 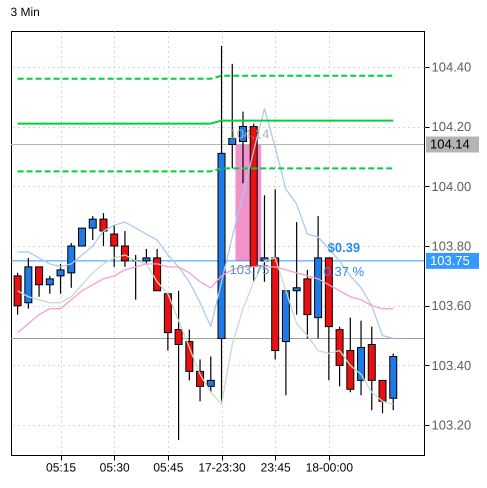 What do you see at coordinates (330, 467) in the screenshot?
I see `x-tick-label: 18-00:00` at bounding box center [330, 467].